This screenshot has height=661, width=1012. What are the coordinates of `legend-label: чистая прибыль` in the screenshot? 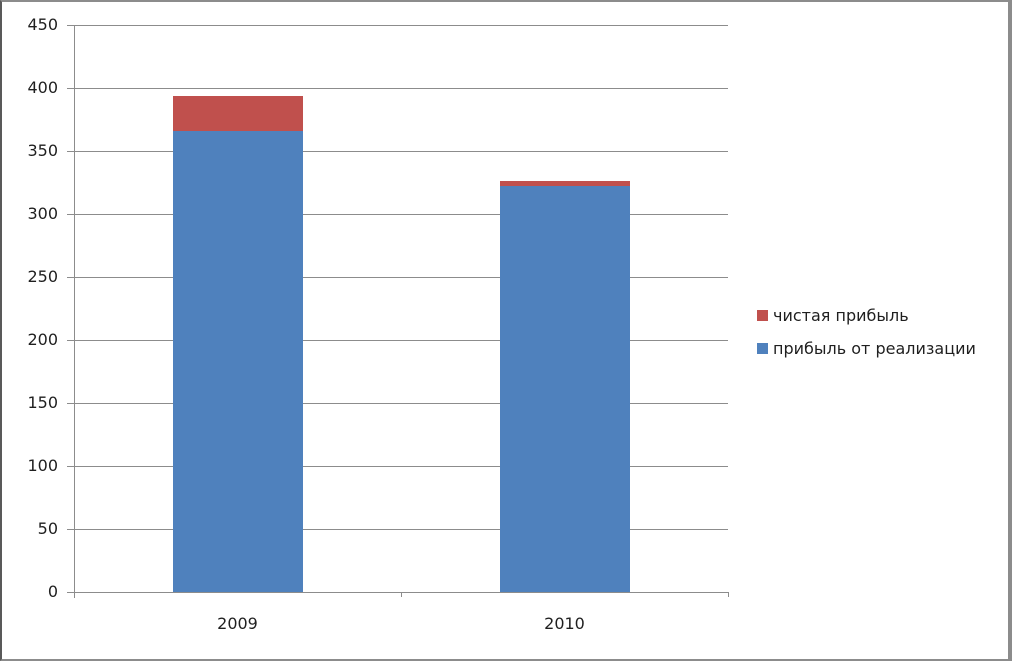 It's located at (841, 315).